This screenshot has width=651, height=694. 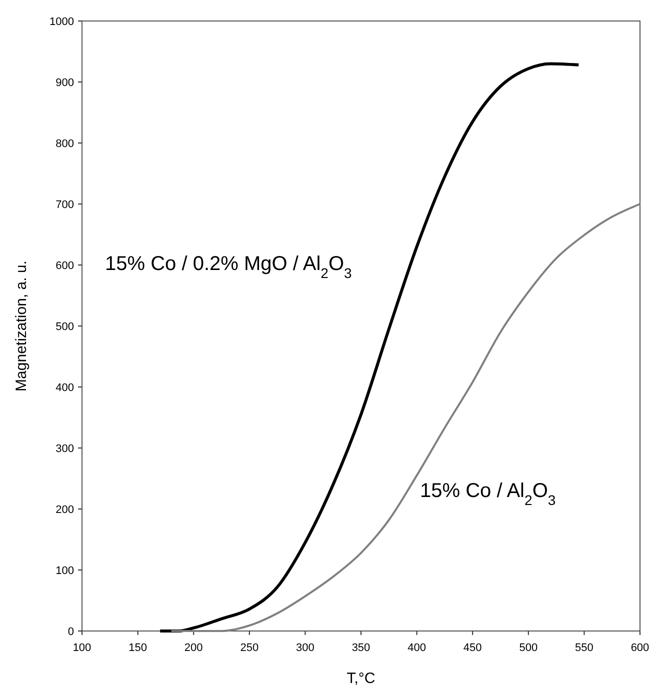 What do you see at coordinates (228, 267) in the screenshot?
I see `text: 15% Co / 0.2% MgO / Al$_{2}$O$_{3}$` at bounding box center [228, 267].